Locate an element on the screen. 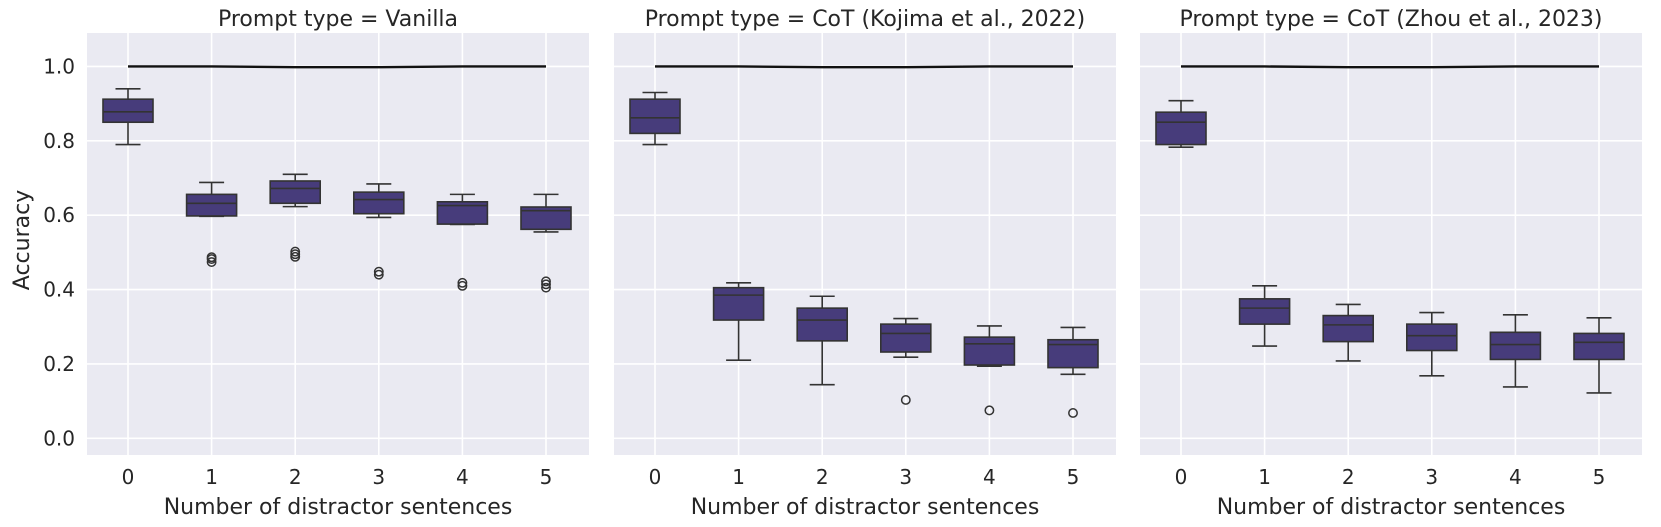 The height and width of the screenshot is (527, 1661). y-tick-label: 1.0 is located at coordinates (59, 66).